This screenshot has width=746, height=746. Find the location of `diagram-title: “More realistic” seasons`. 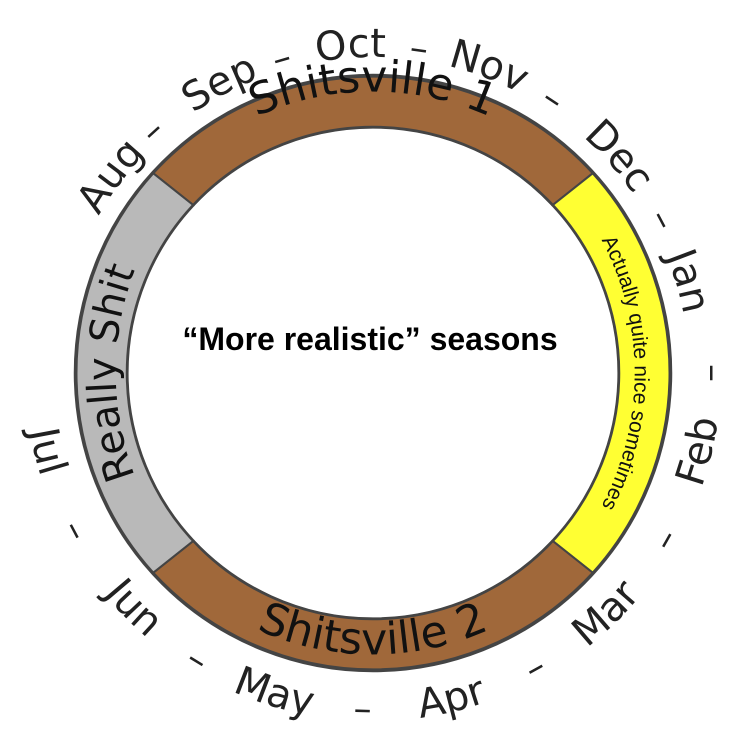

diagram-title: “More realistic” seasons is located at coordinates (369, 339).